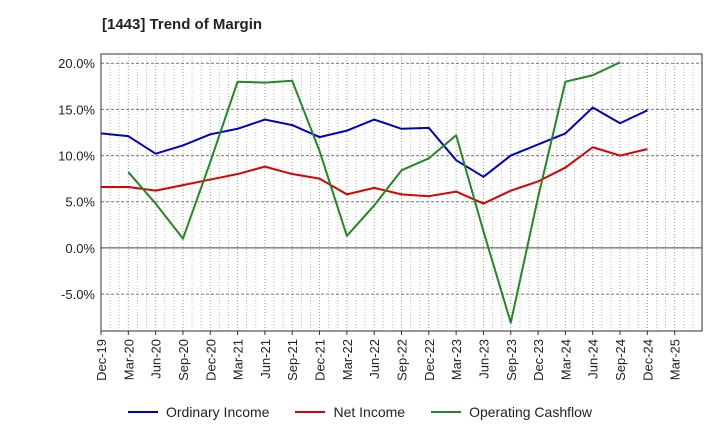 The width and height of the screenshot is (720, 440). Describe the element at coordinates (456, 359) in the screenshot. I see `x-tick-label: Mar-23` at that location.